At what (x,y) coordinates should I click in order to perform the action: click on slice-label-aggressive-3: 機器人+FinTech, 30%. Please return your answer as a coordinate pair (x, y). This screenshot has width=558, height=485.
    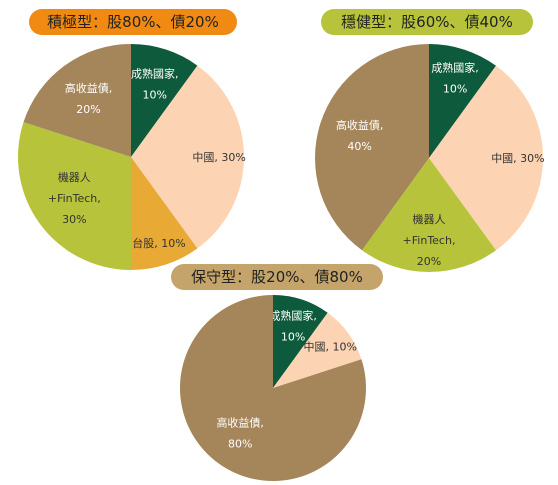
    Looking at the image, I should click on (74, 198).